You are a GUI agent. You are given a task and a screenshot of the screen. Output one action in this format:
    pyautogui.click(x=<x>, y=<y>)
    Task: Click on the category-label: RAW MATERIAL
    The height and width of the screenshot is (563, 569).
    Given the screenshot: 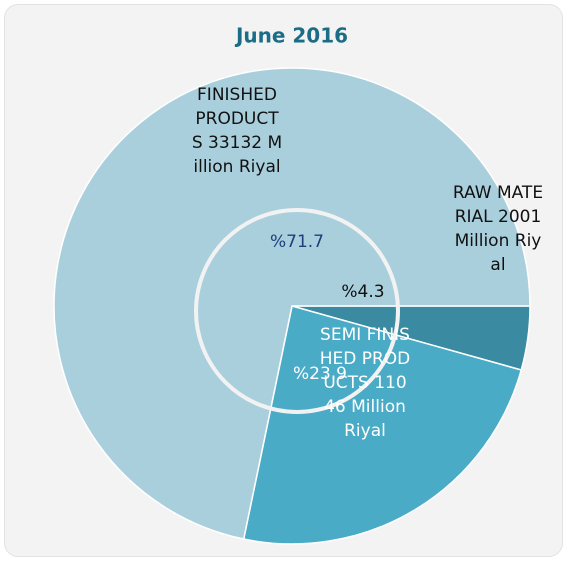 What is the action you would take?
    pyautogui.click(x=498, y=205)
    